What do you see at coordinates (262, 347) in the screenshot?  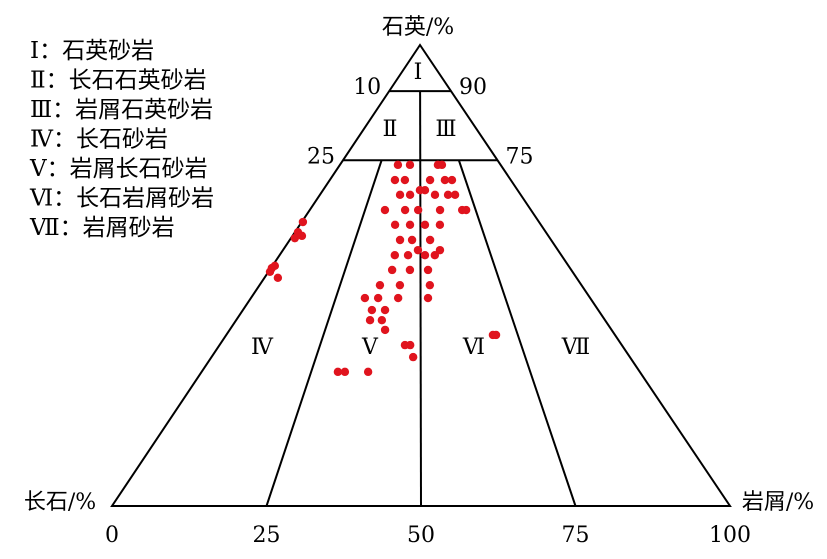 I see `zone-label: Ⅳ` at bounding box center [262, 347].